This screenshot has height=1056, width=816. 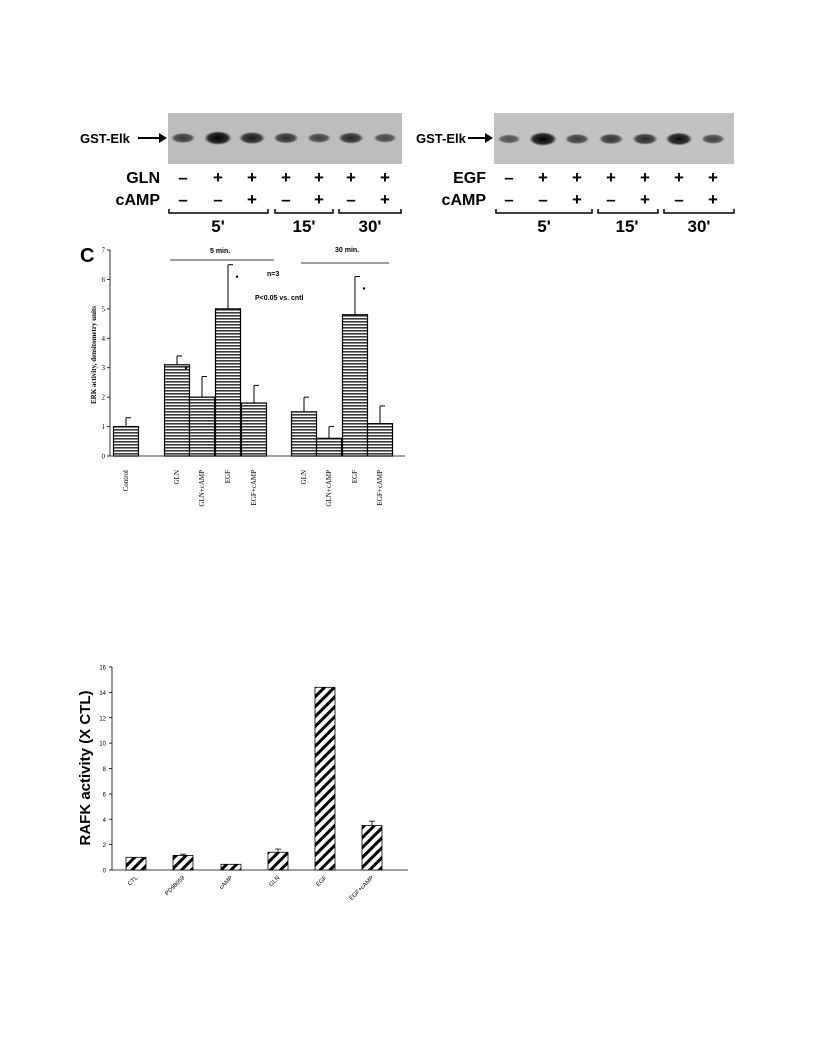 What do you see at coordinates (104, 368) in the screenshot?
I see `erk-y-tick-label: 3` at bounding box center [104, 368].